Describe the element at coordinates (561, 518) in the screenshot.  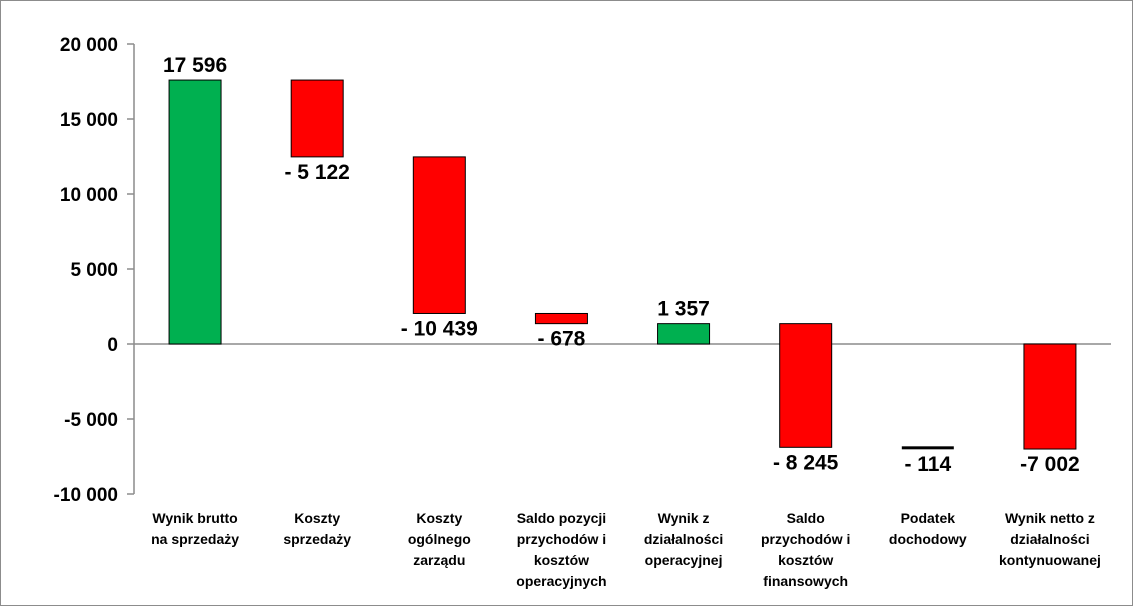
I see `category-label: Saldo pozycji` at that location.